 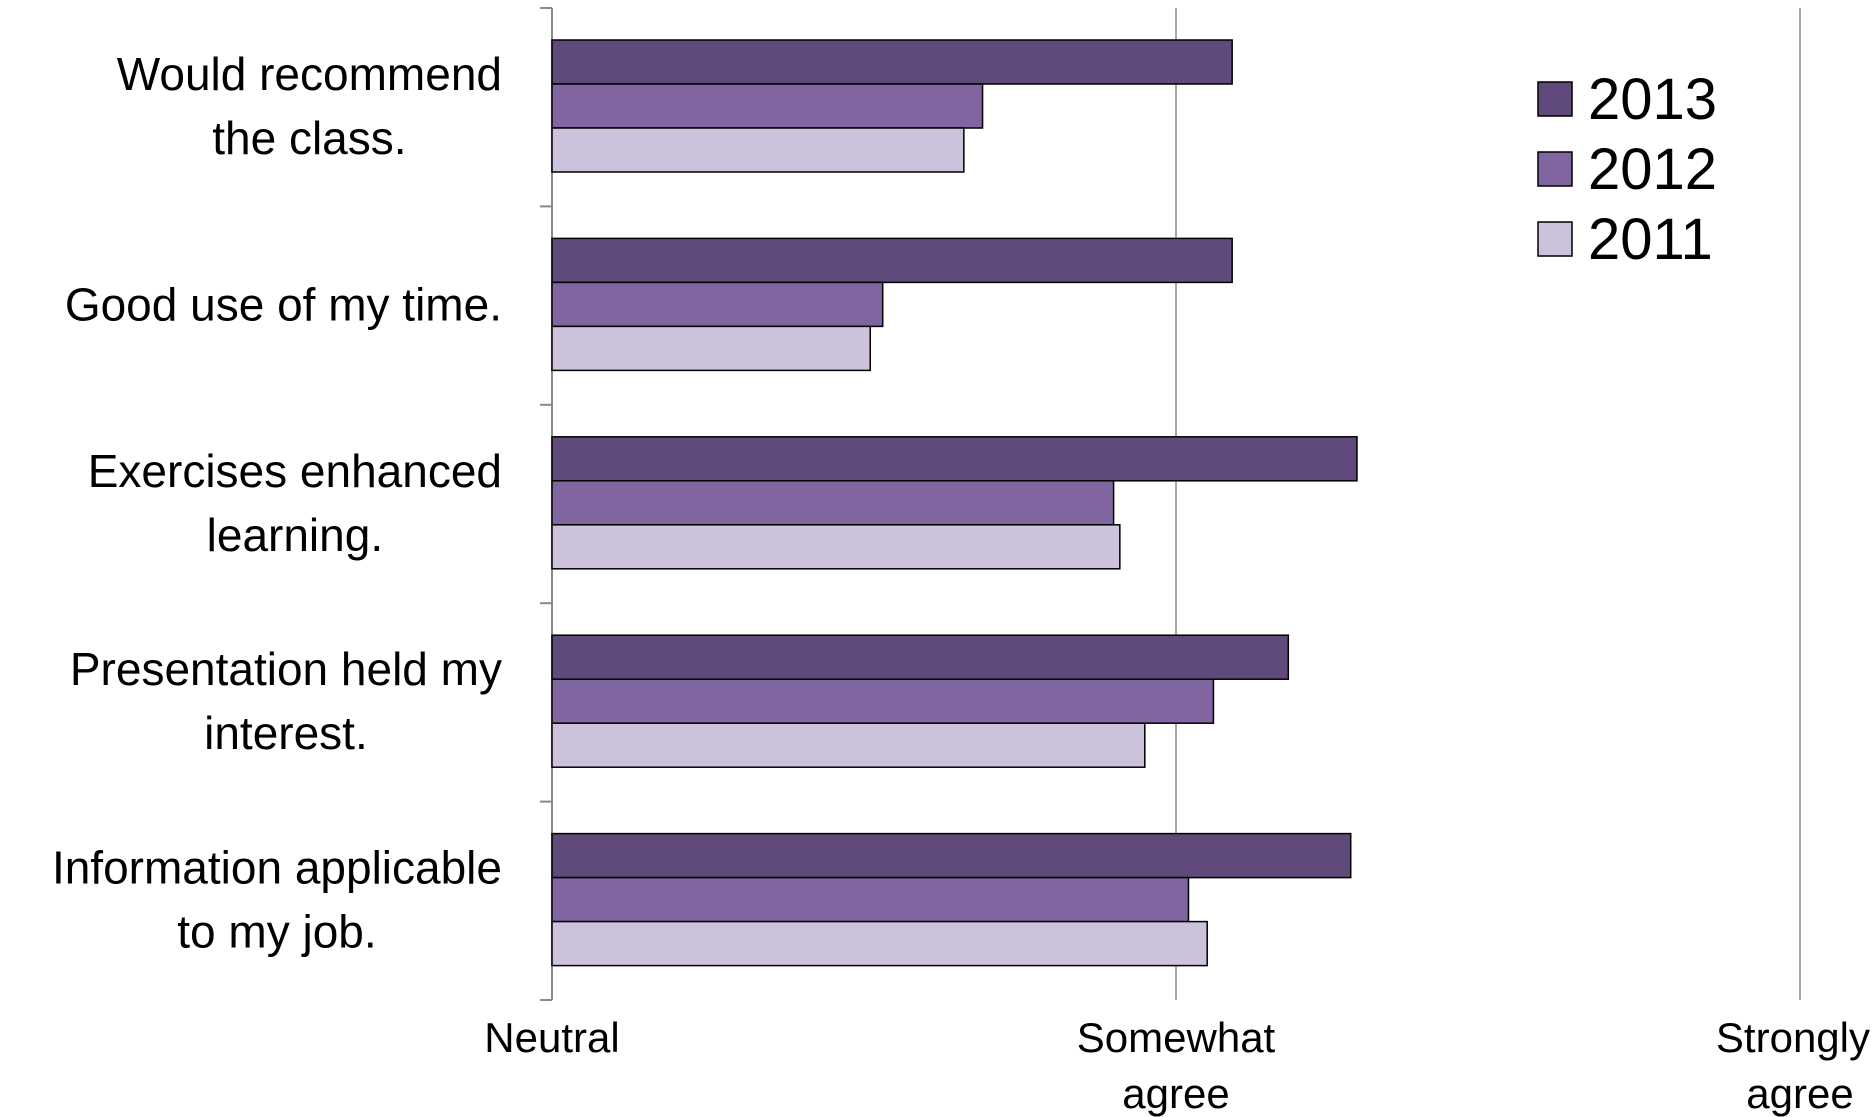 What do you see at coordinates (295, 471) in the screenshot?
I see `category-label-2-line-0: Exercises enhanced` at bounding box center [295, 471].